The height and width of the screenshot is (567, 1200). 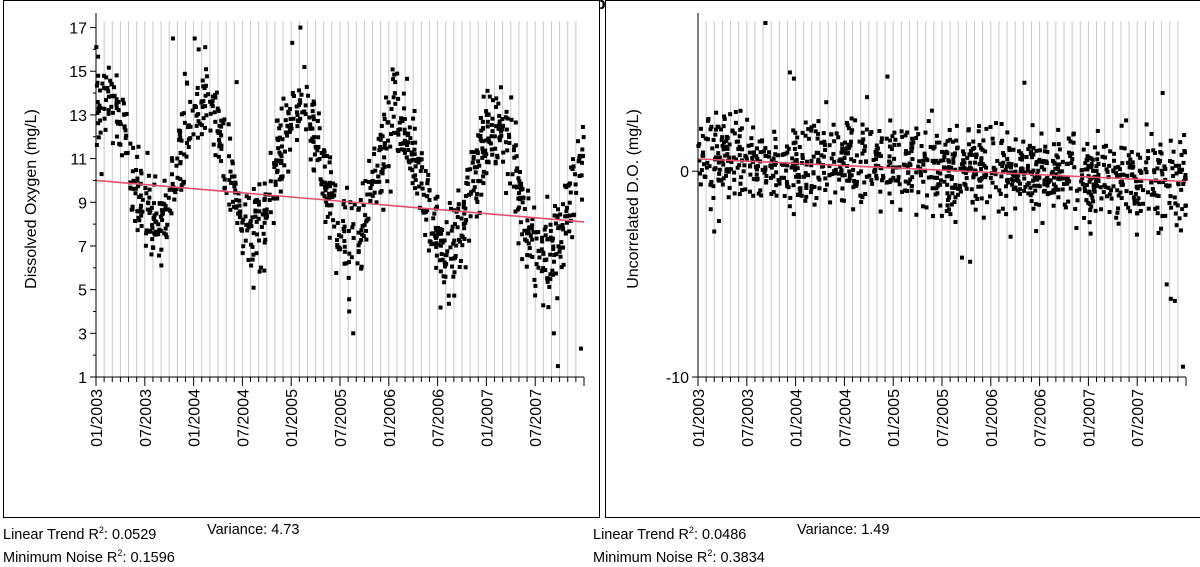 I want to click on x-tick-label: 07/2006, so click(x=439, y=418).